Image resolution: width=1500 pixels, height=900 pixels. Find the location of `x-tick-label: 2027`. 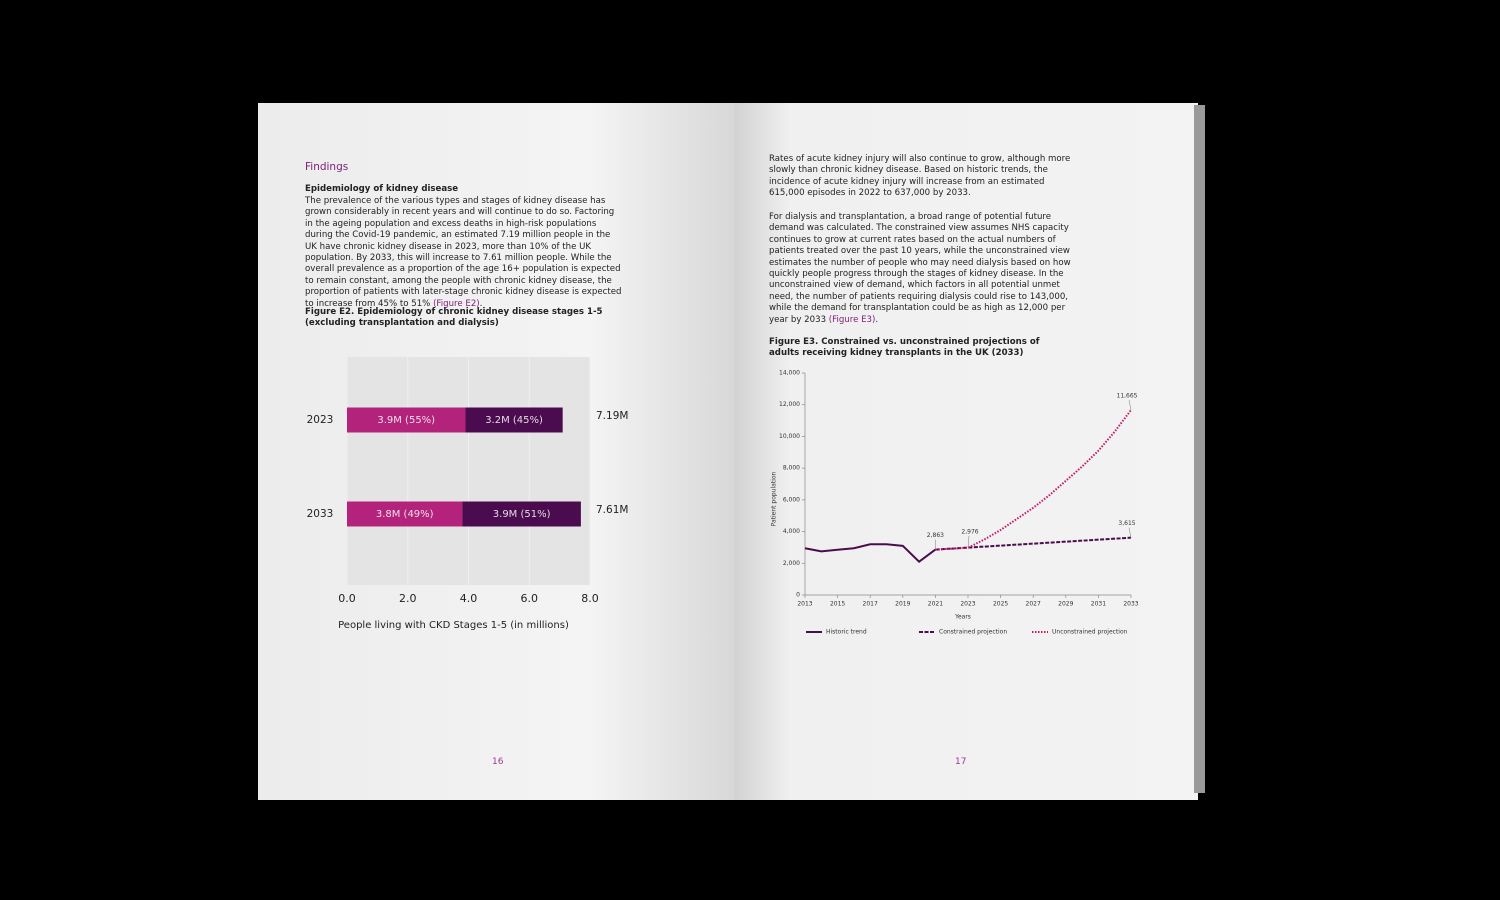

x-tick-label: 2027 is located at coordinates (1033, 604).